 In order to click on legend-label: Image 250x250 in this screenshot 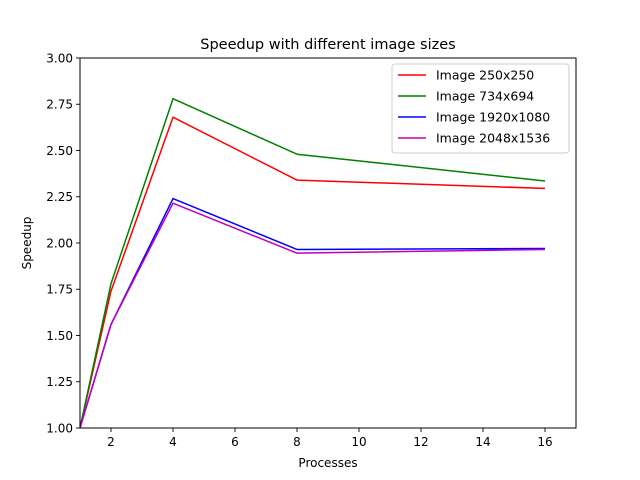, I will do `click(485, 75)`.